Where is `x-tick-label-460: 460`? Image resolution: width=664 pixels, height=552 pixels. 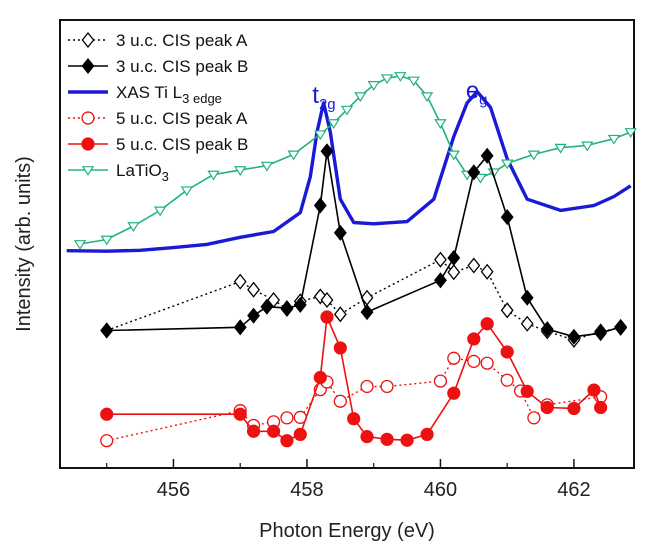 x-tick-label-460: 460 is located at coordinates (440, 490).